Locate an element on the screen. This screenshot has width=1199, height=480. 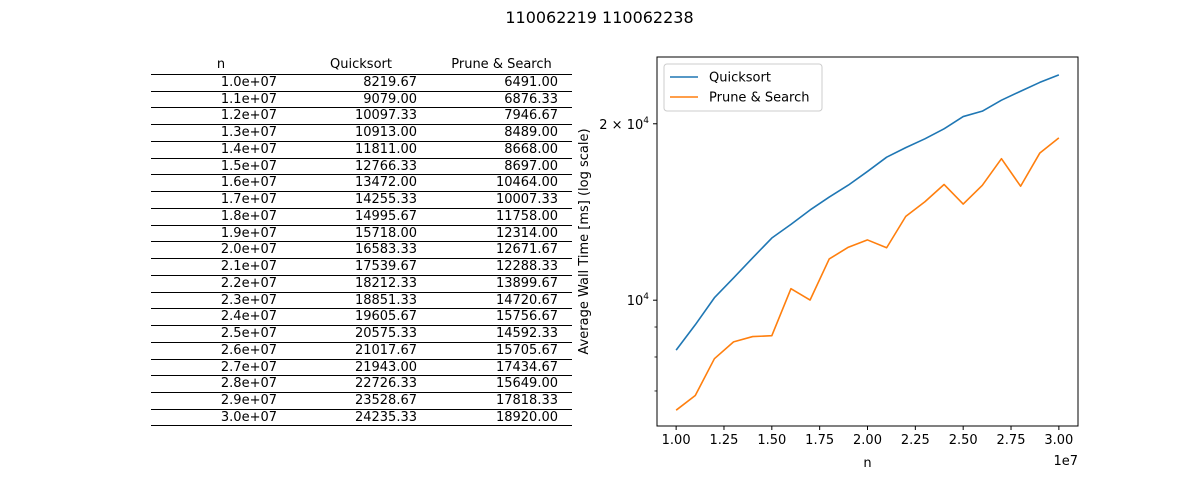
y-tick-label: 2 × 10⁴ is located at coordinates (624, 124).